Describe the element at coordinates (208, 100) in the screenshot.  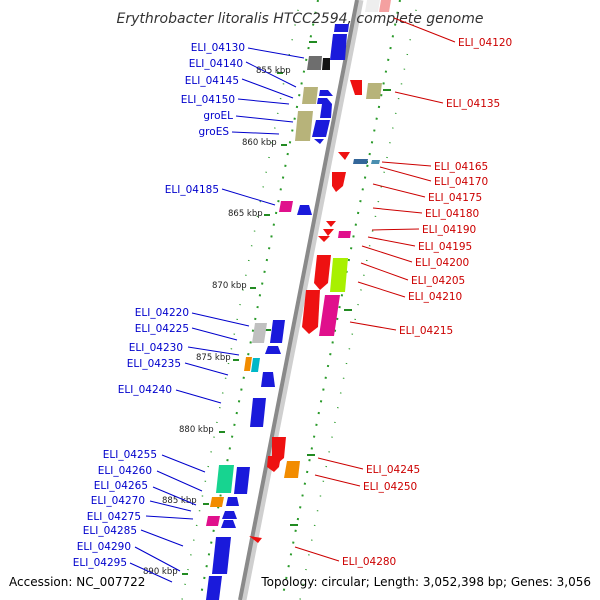
I see `gene-label-eli-04150: ELI_04150` at that location.